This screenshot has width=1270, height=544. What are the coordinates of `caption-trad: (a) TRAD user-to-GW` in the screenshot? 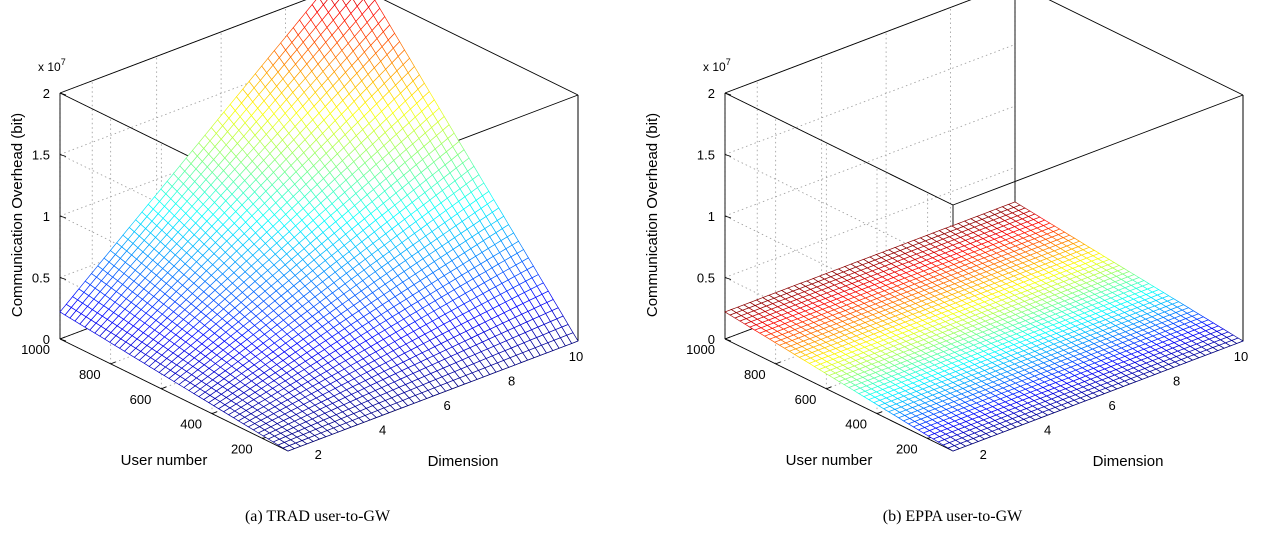 It's located at (317, 516).